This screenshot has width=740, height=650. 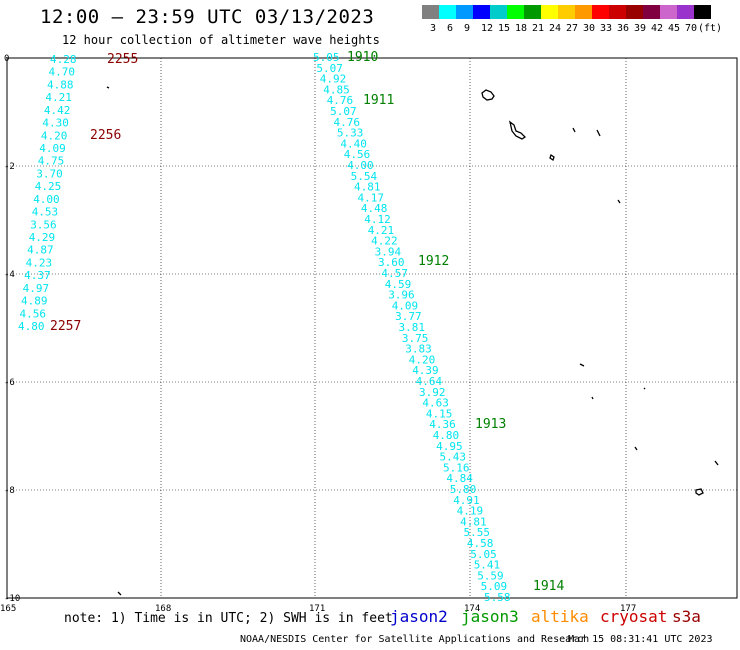 I want to click on wave-height-value: 5.55, so click(x=477, y=532).